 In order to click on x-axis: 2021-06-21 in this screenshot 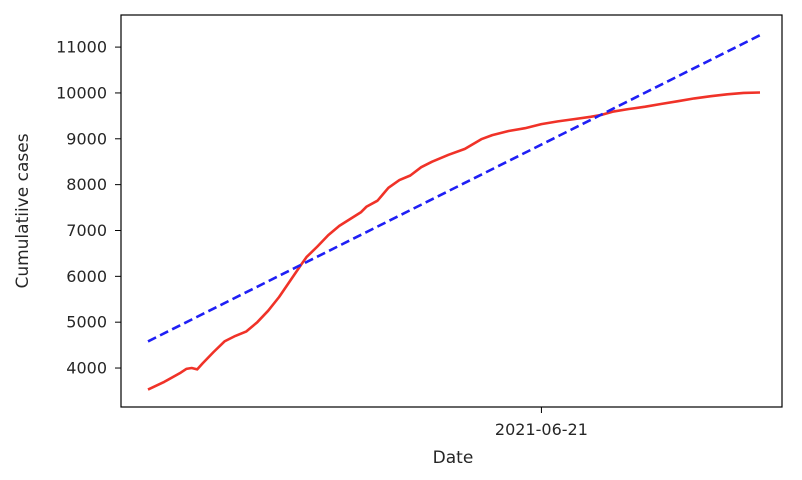, I will do `click(541, 423)`.